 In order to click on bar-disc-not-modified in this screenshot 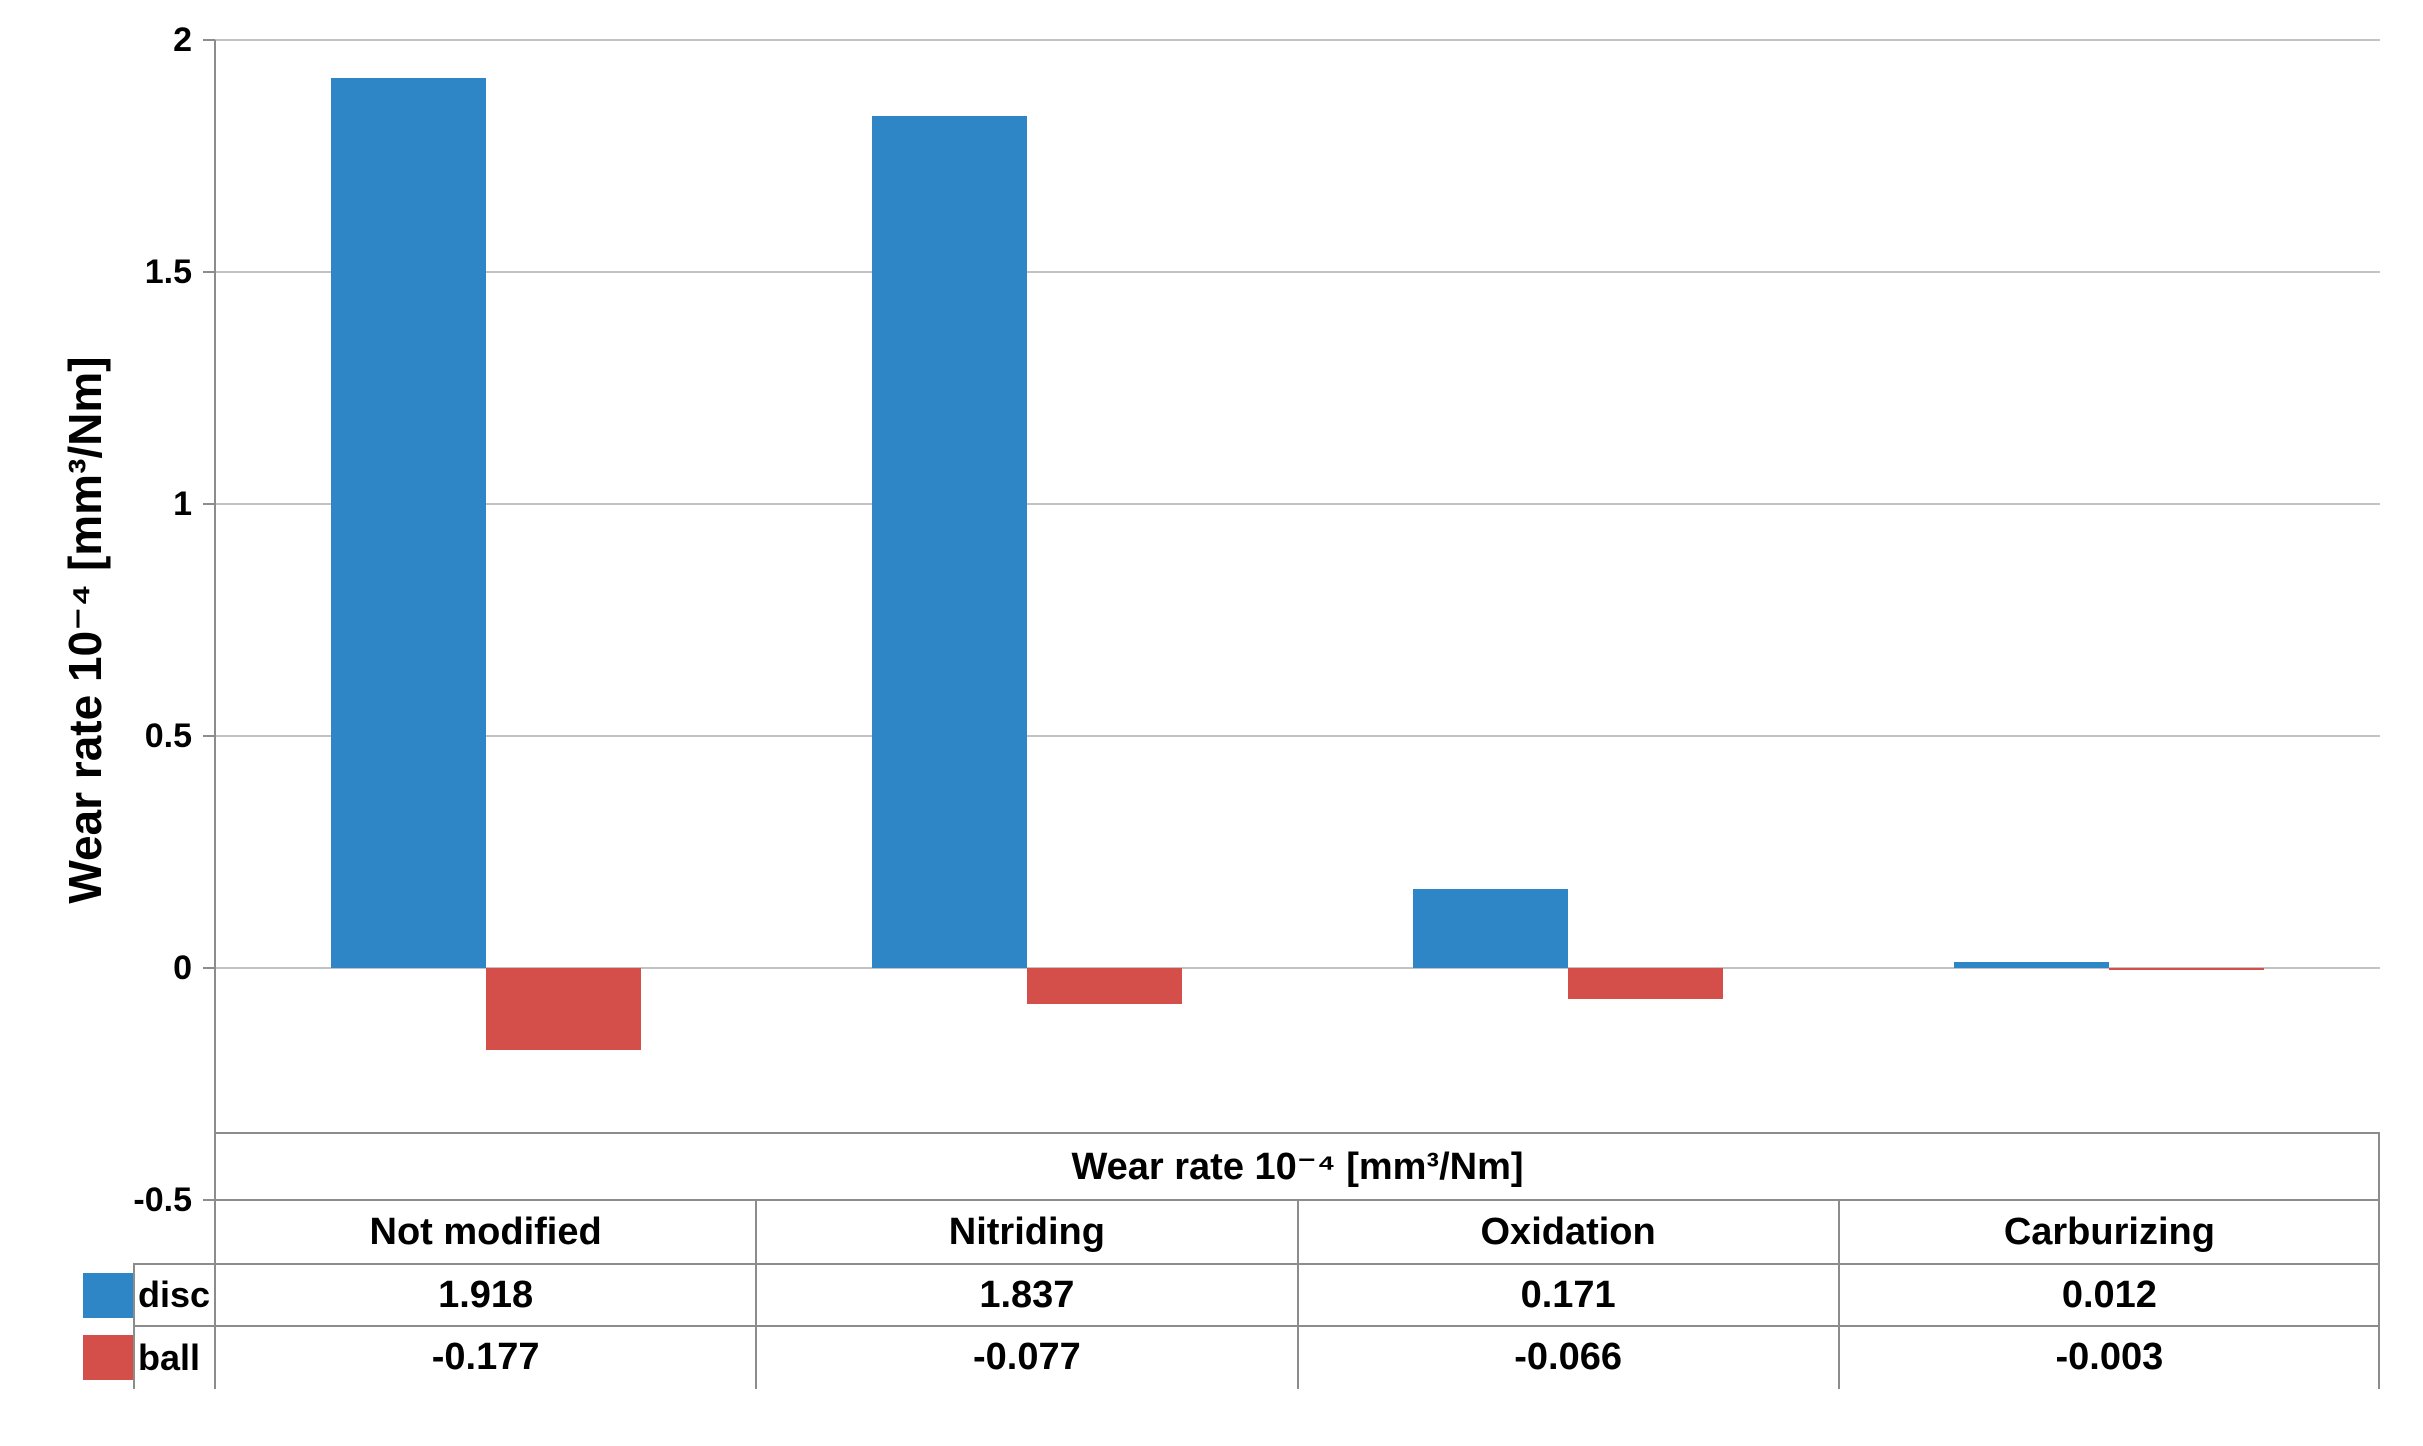, I will do `click(408, 523)`.